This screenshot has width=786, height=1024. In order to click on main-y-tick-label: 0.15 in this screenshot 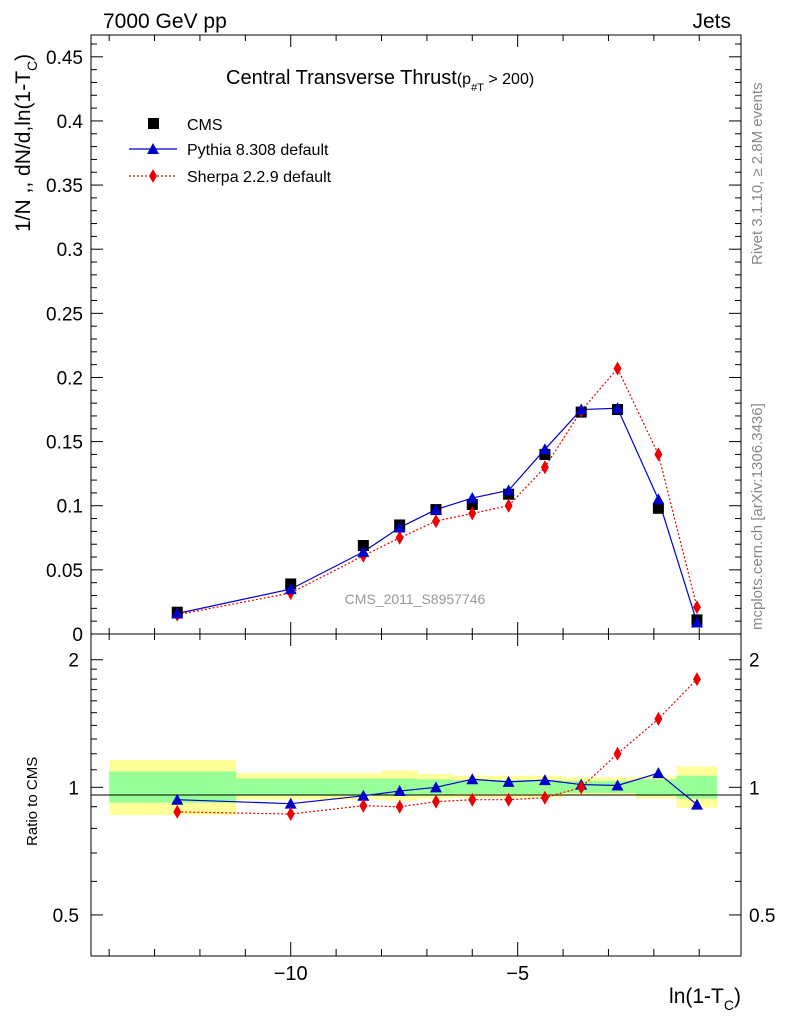, I will do `click(64, 443)`.